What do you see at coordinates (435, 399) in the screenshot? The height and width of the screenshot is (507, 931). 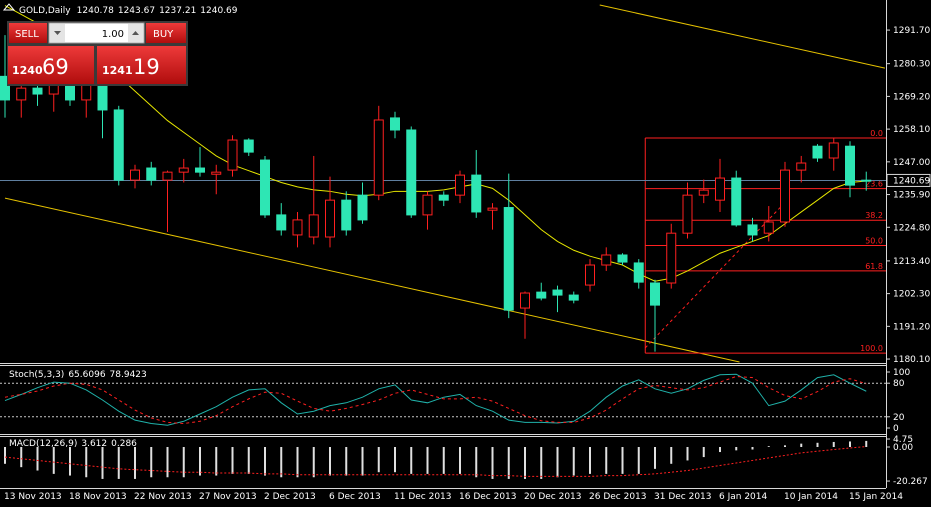 I see `indicator-line` at bounding box center [435, 399].